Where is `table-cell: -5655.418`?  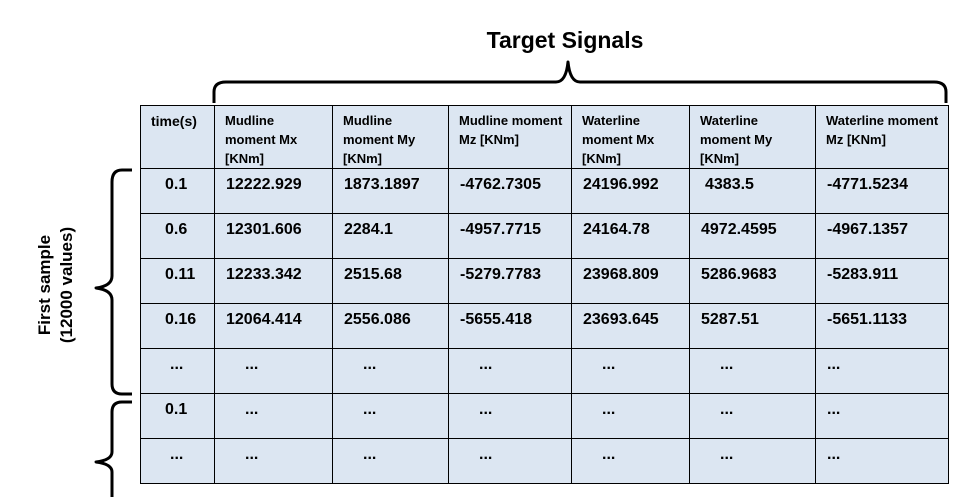
table-cell: -5655.418 is located at coordinates (510, 326).